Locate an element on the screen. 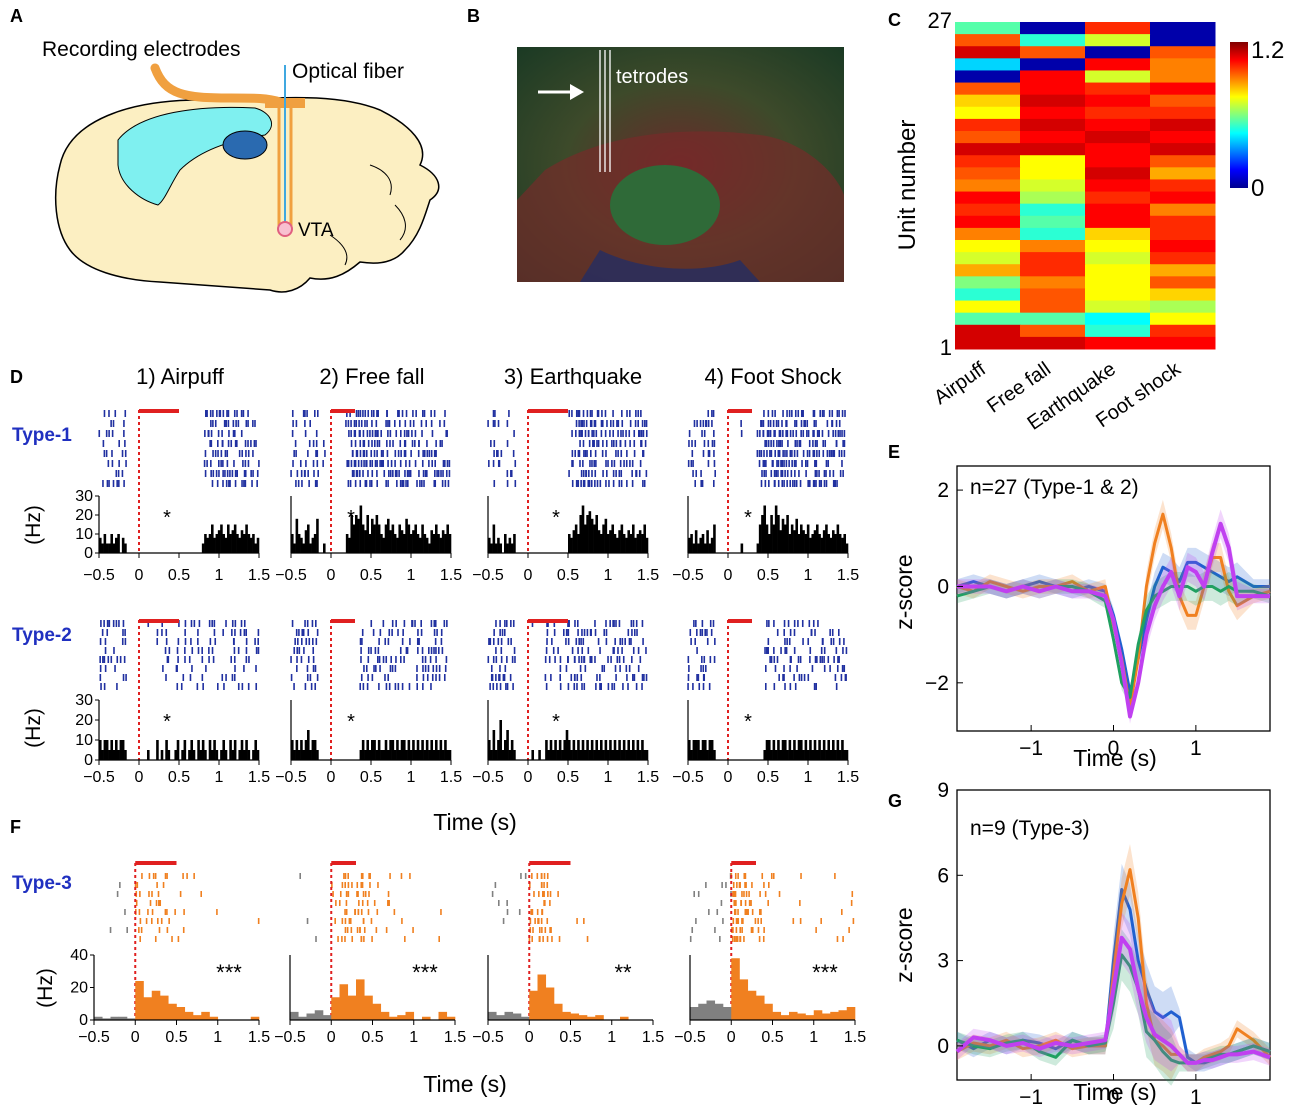  significance-stars: *** is located at coordinates (425, 972).